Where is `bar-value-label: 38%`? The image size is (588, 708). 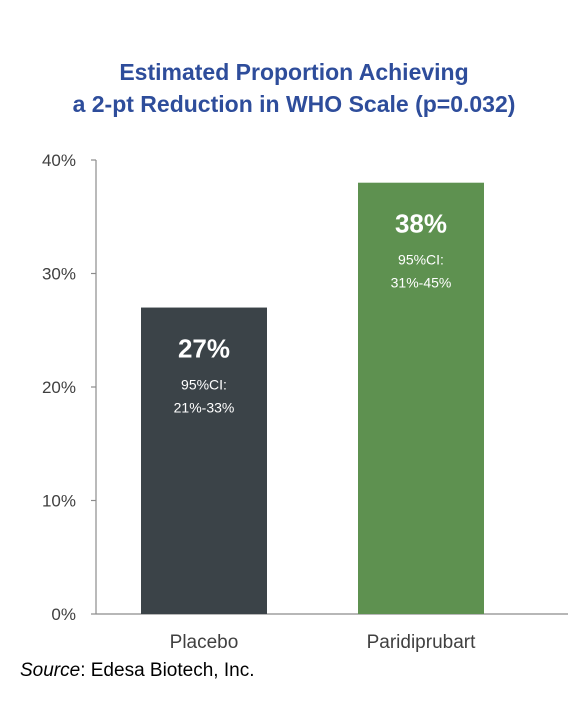 bar-value-label: 38% is located at coordinates (421, 224).